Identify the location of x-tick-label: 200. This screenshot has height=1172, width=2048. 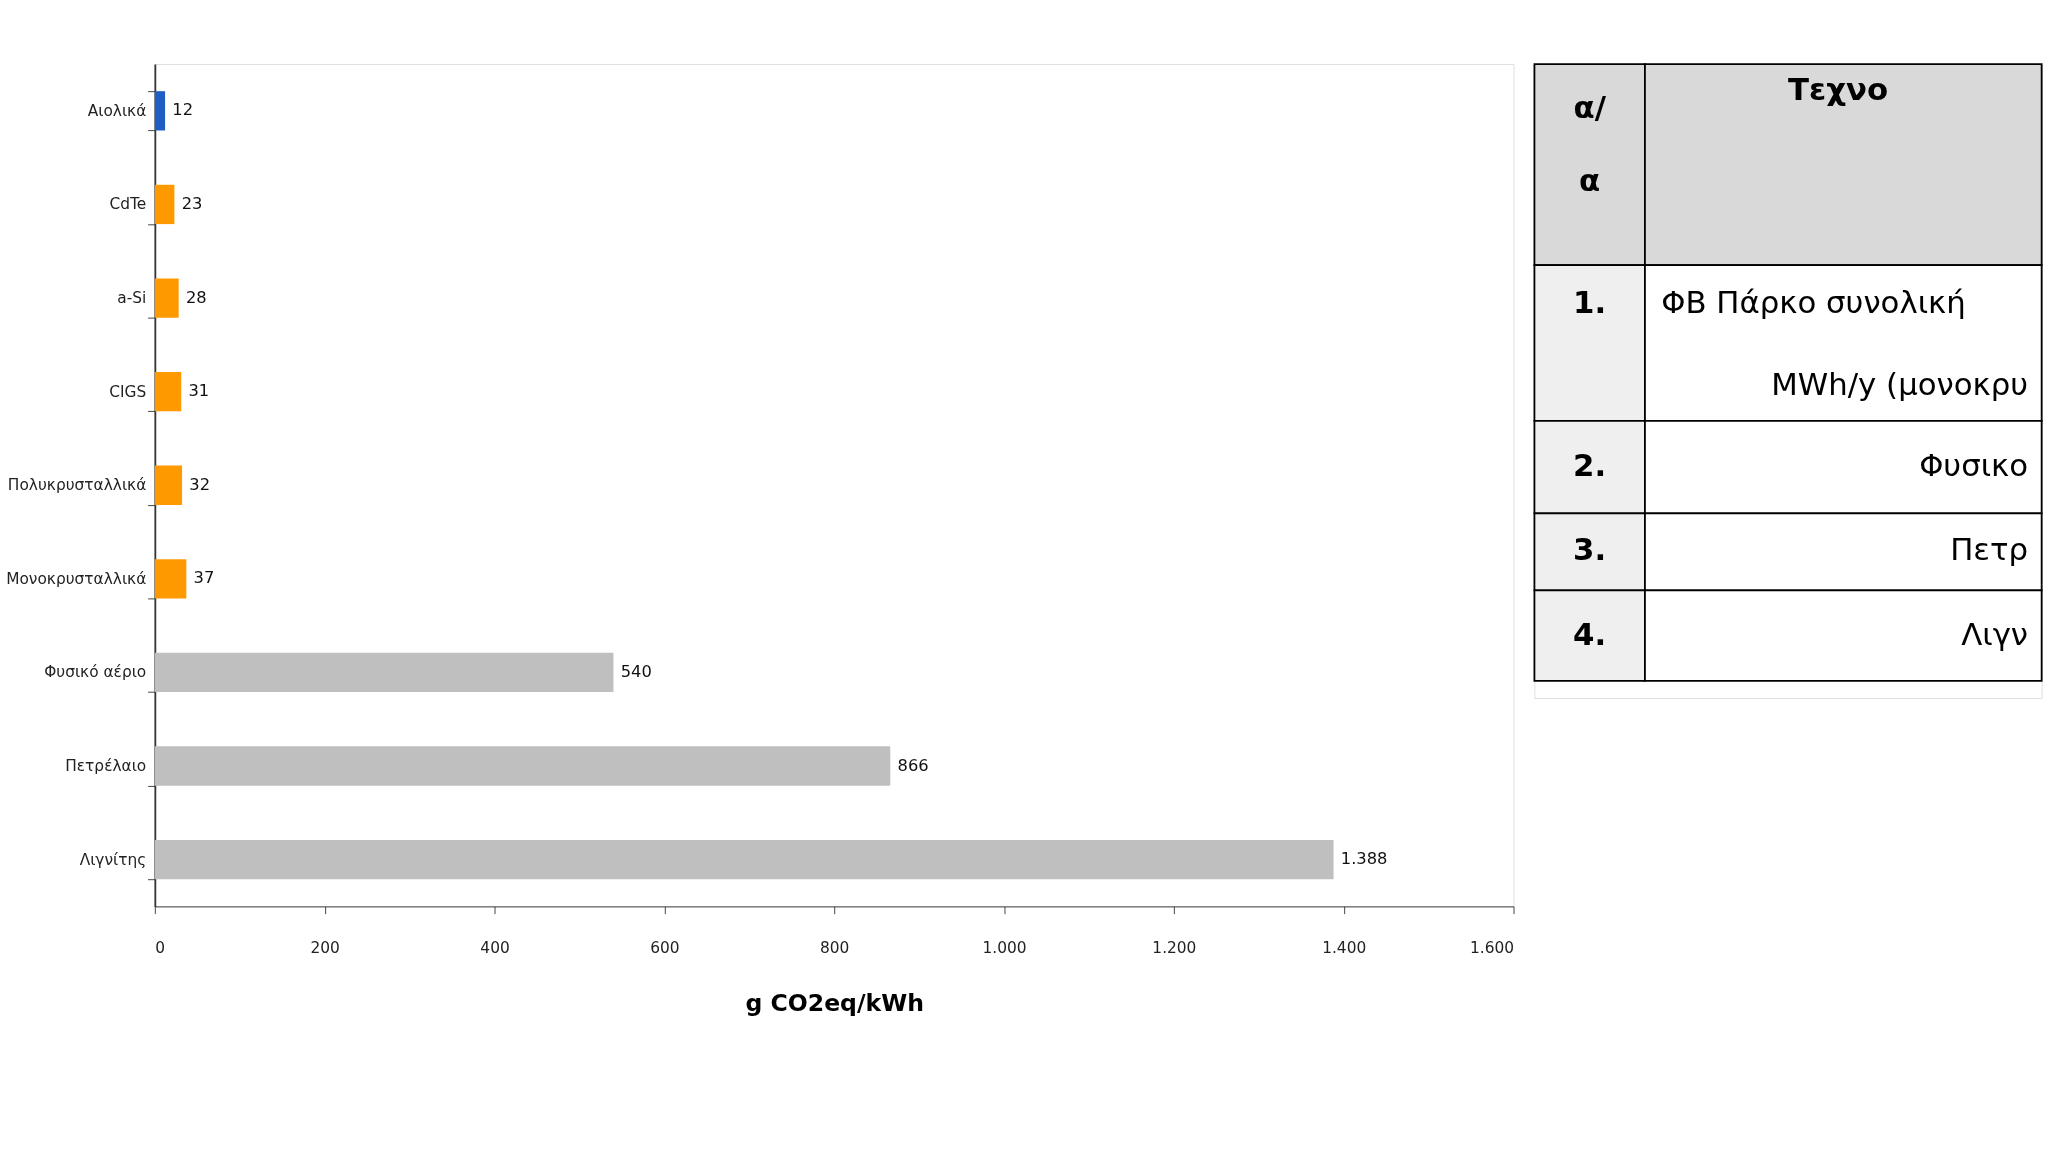
(325, 948).